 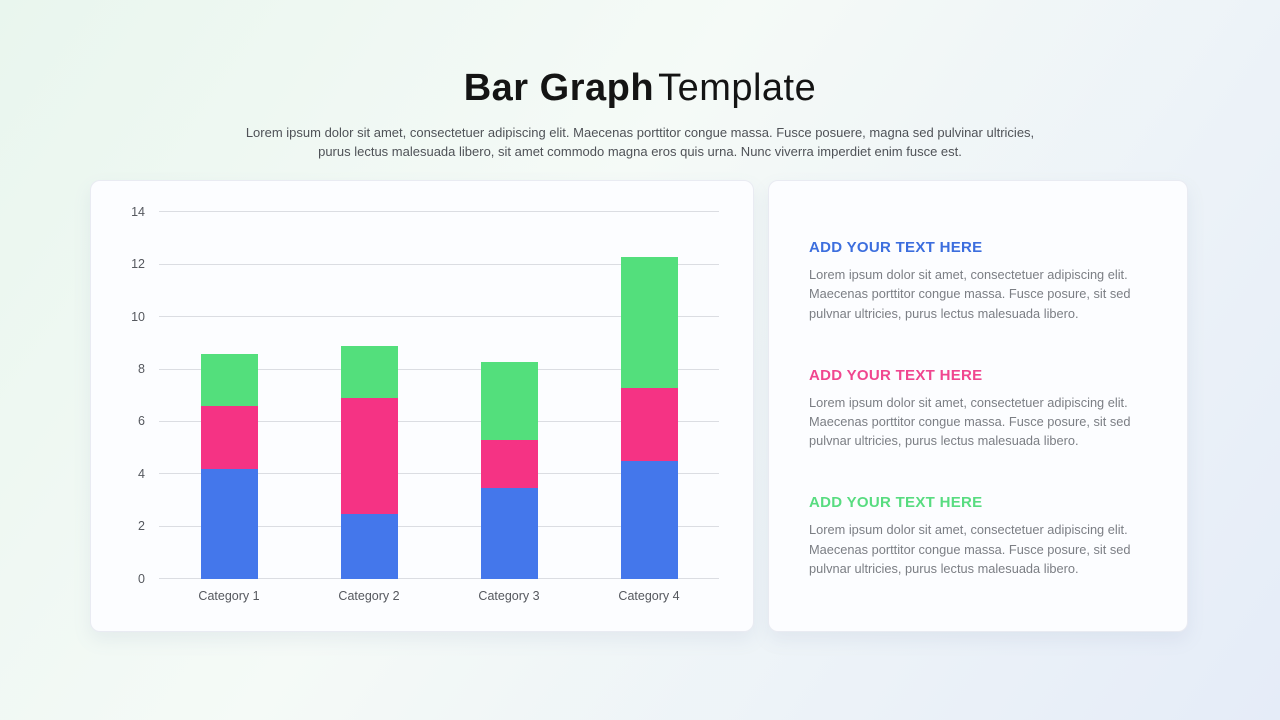 I want to click on y-tick-label: 4, so click(x=141, y=473).